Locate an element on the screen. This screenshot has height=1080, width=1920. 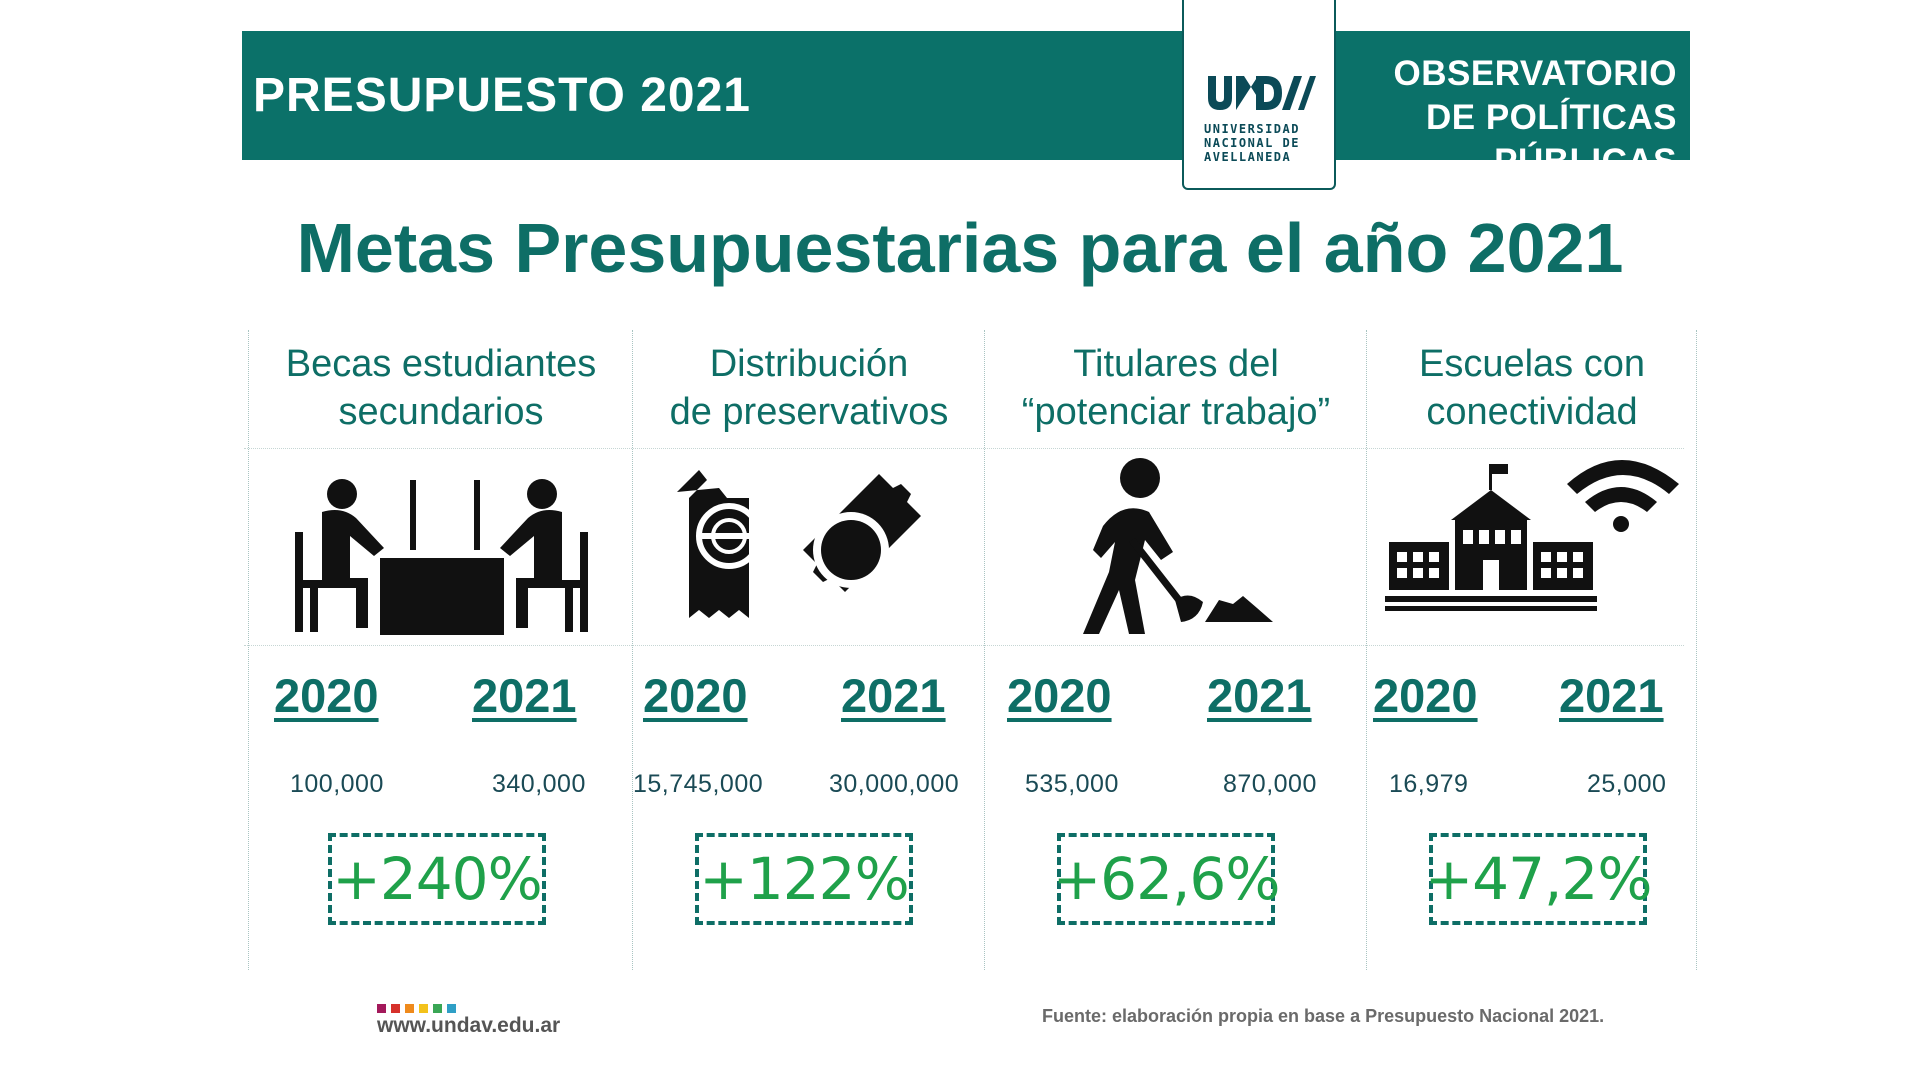
undav-logo: UNIVERSIDAD NACIONAL DE AVELLANEDA is located at coordinates (1259, 95).